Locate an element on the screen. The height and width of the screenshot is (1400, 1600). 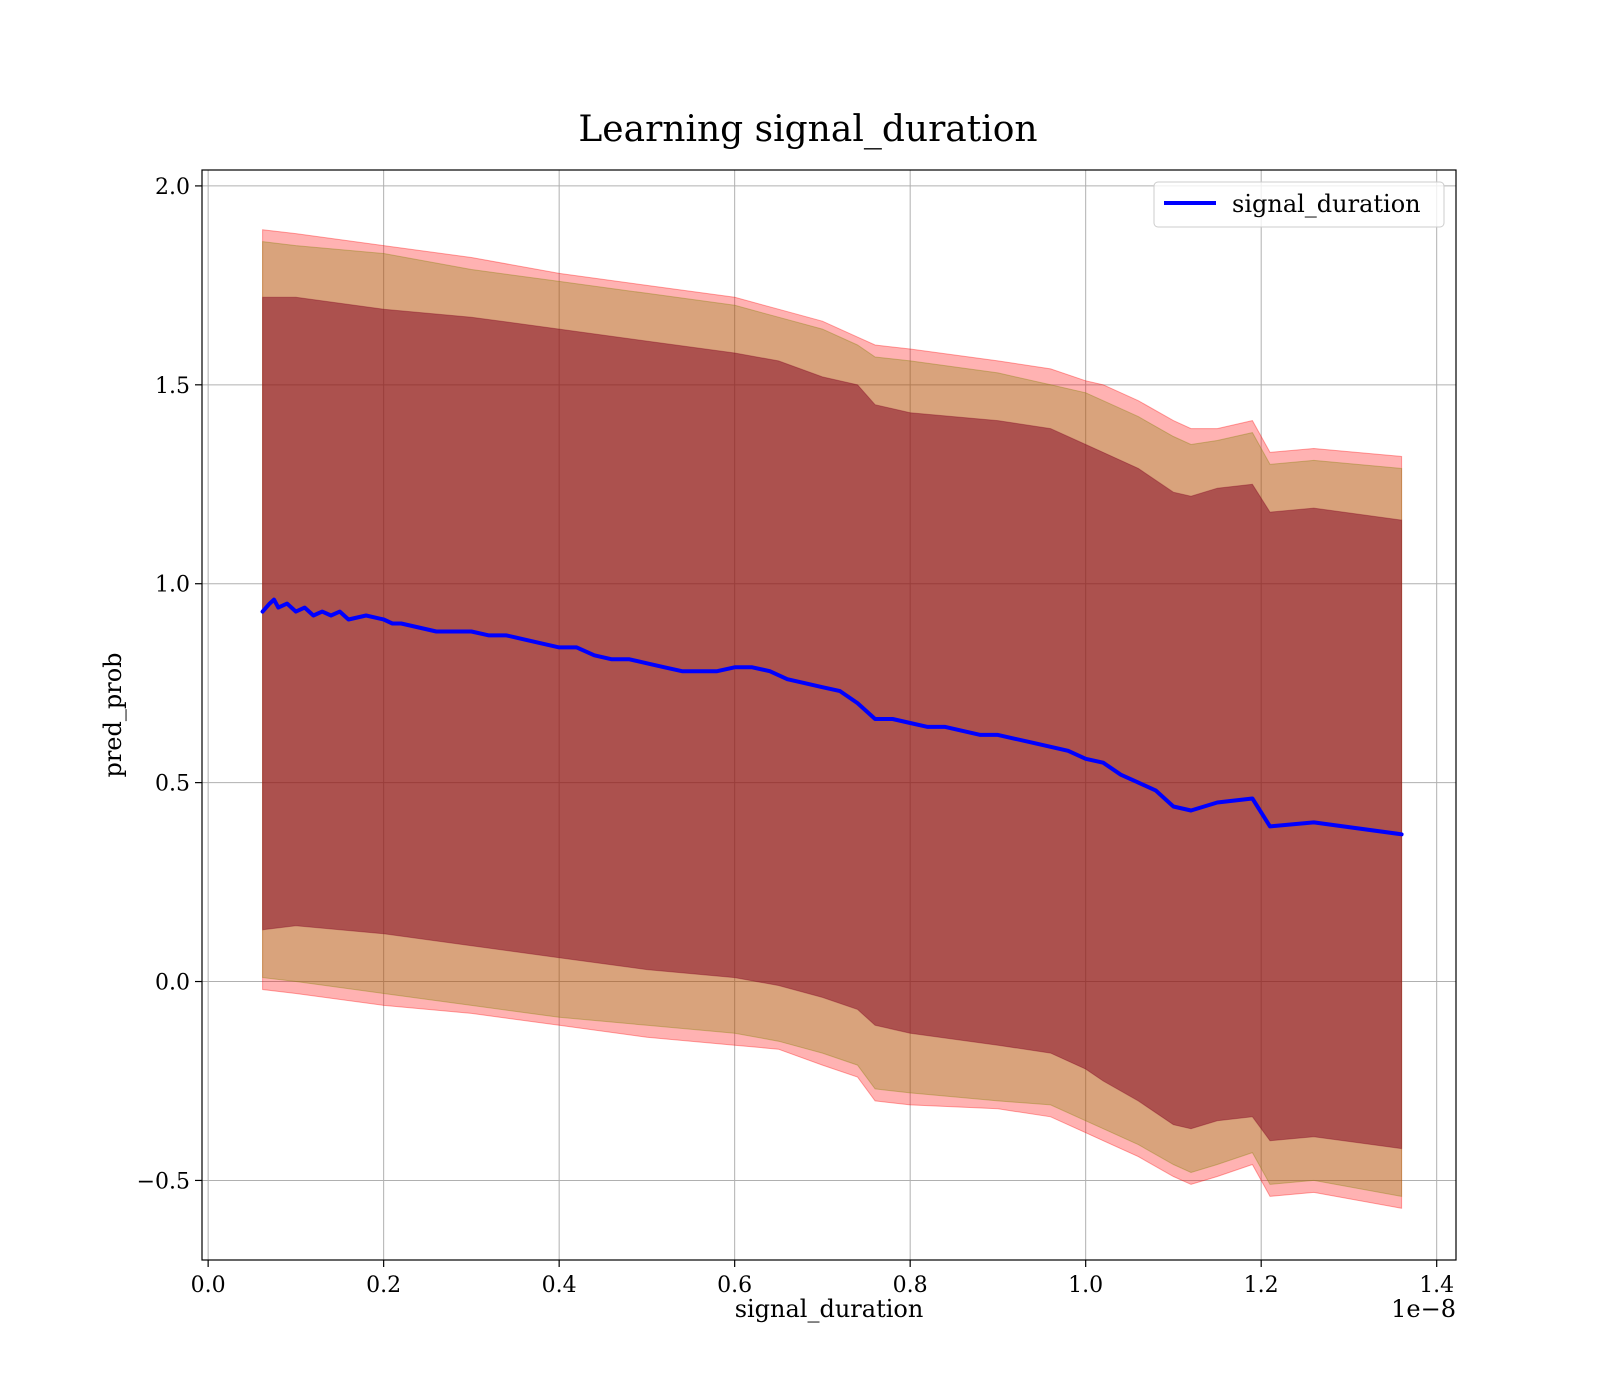
y-axis-label: pred_prob is located at coordinates (113, 714).